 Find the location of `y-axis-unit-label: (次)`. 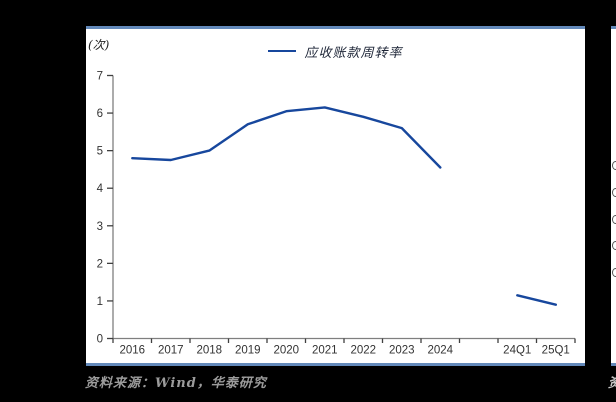

y-axis-unit-label: (次) is located at coordinates (99, 45).